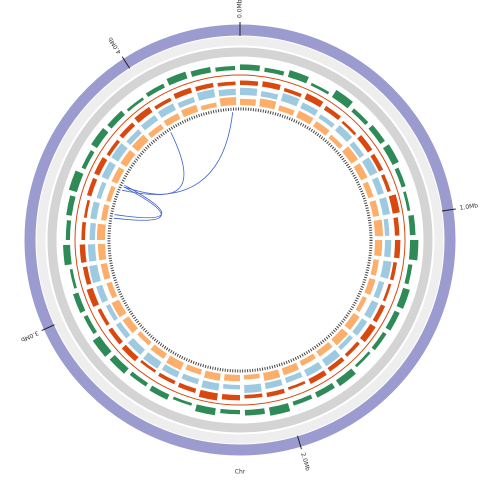 This screenshot has height=480, width=480. What do you see at coordinates (240, 472) in the screenshot?
I see `axis-label: Chr` at bounding box center [240, 472].